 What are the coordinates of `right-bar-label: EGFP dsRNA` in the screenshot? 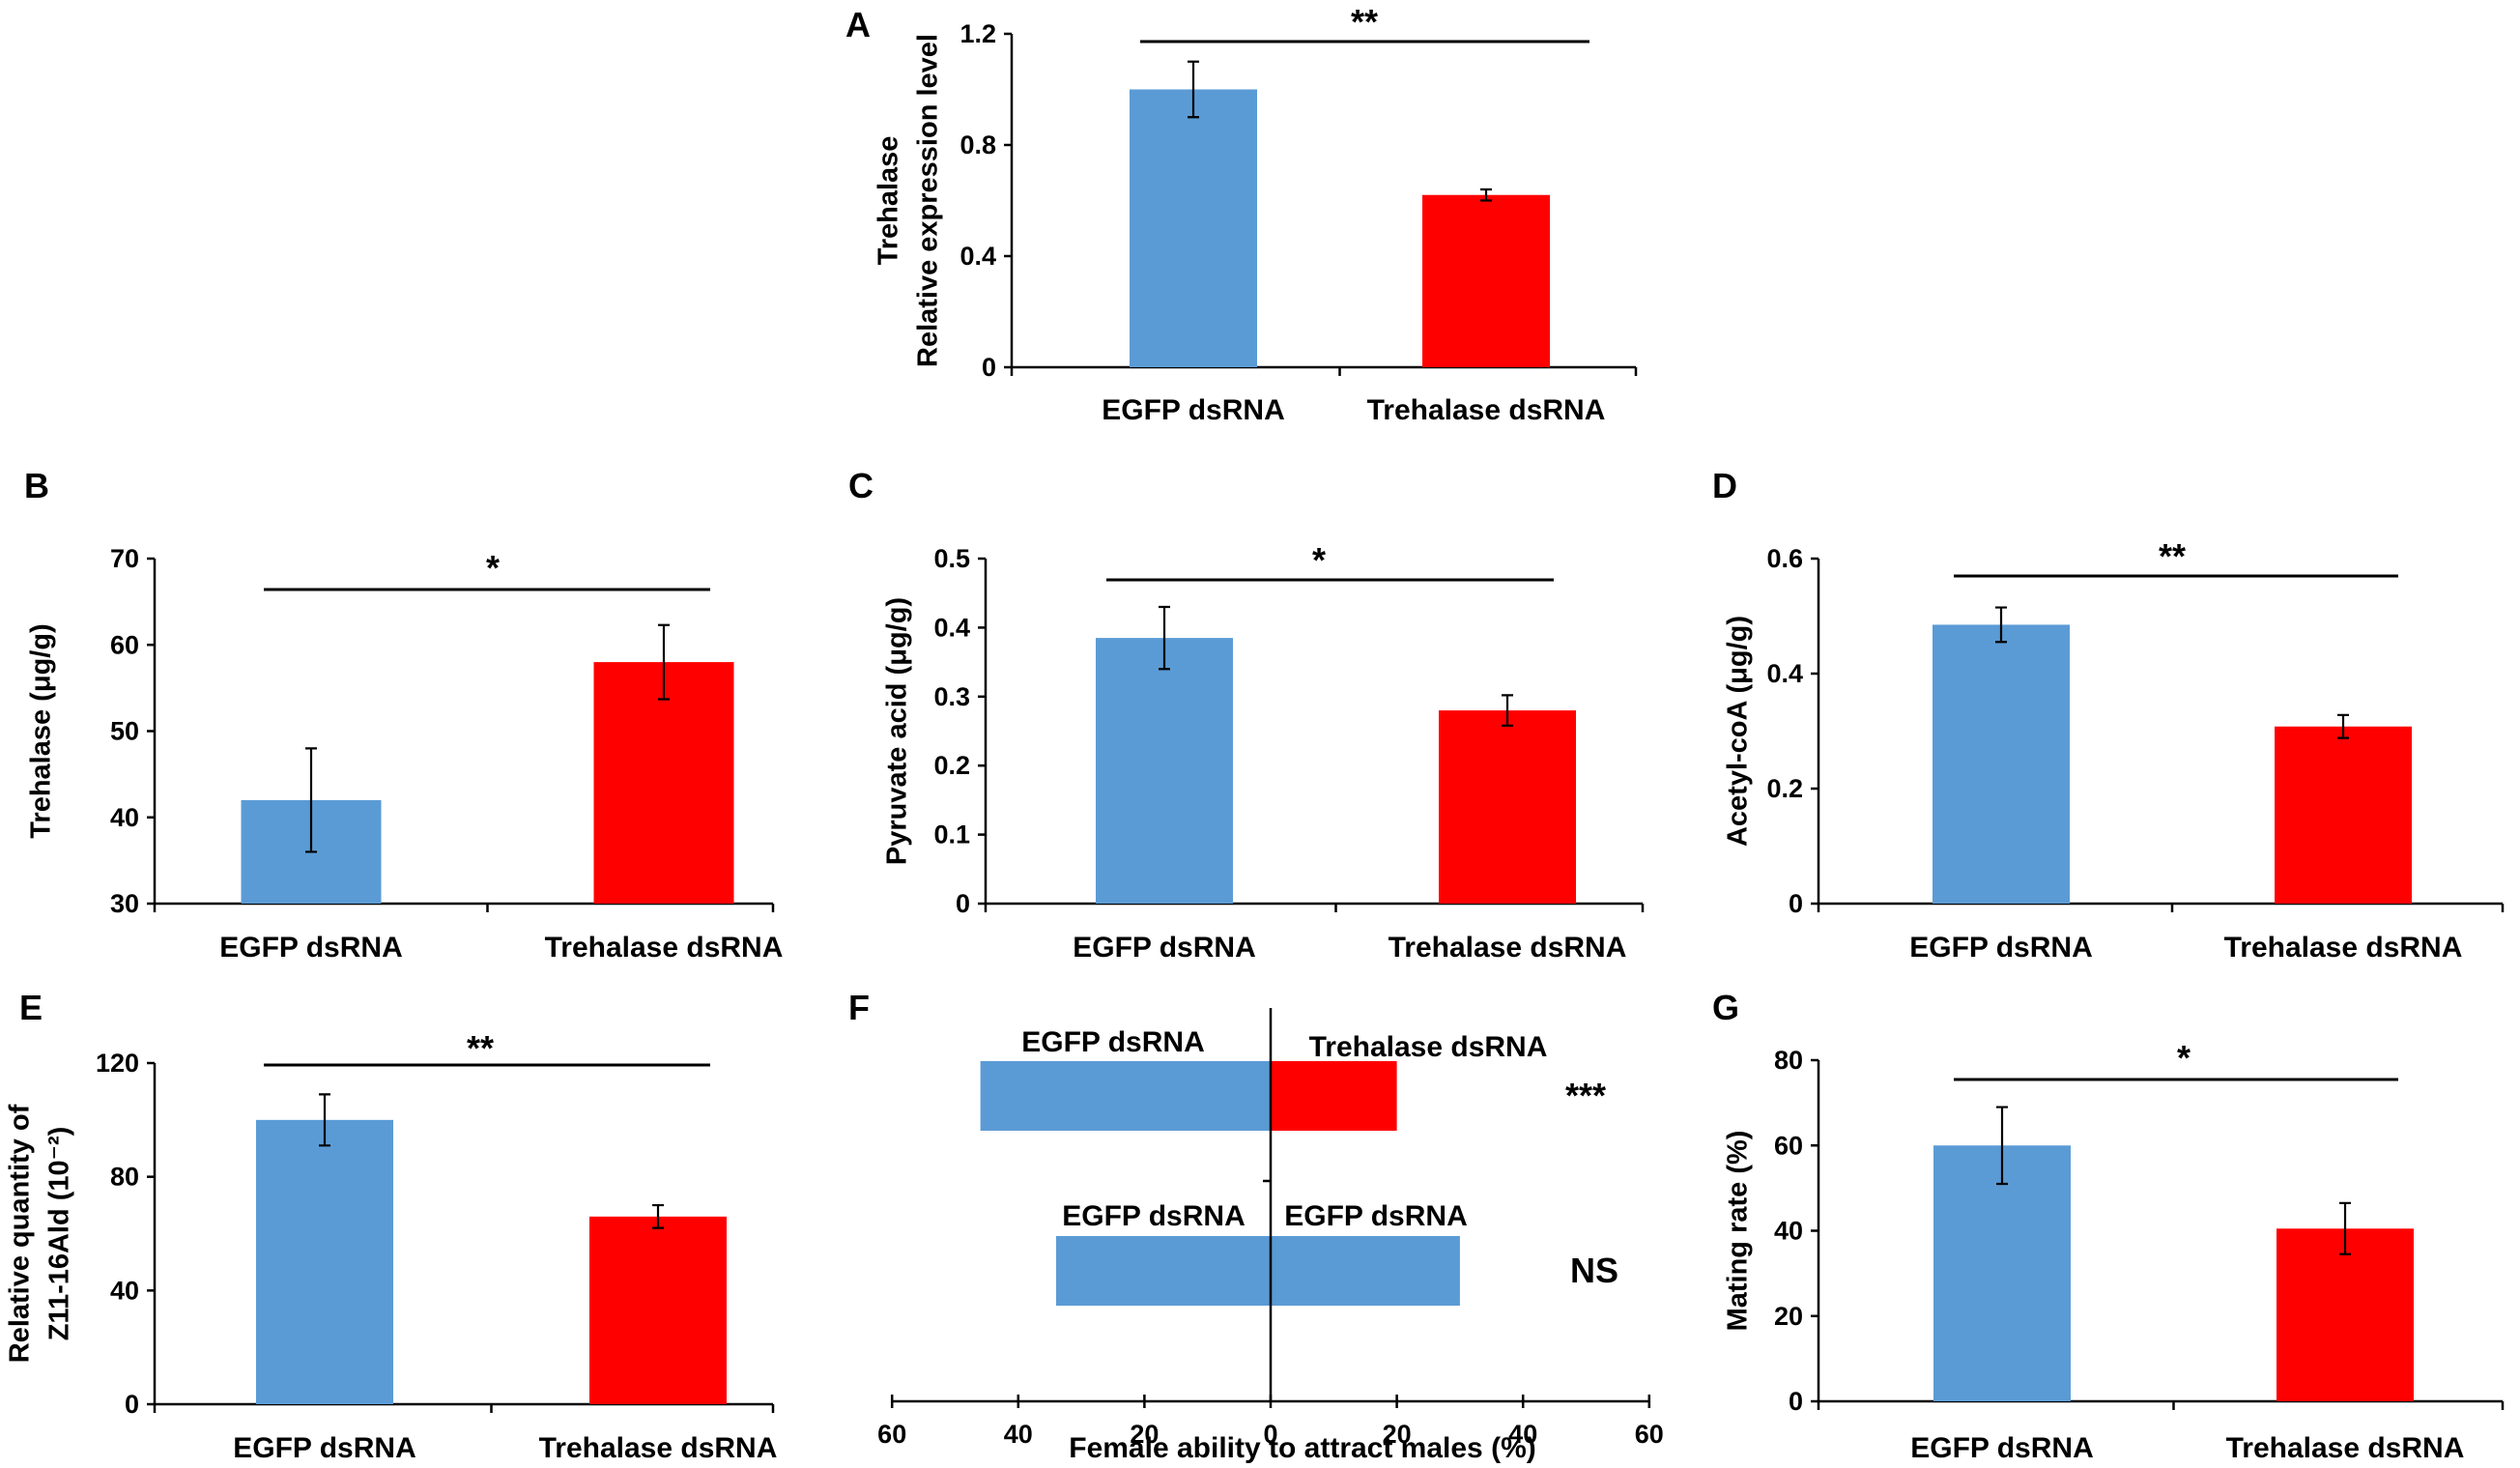 It's located at (1376, 1216).